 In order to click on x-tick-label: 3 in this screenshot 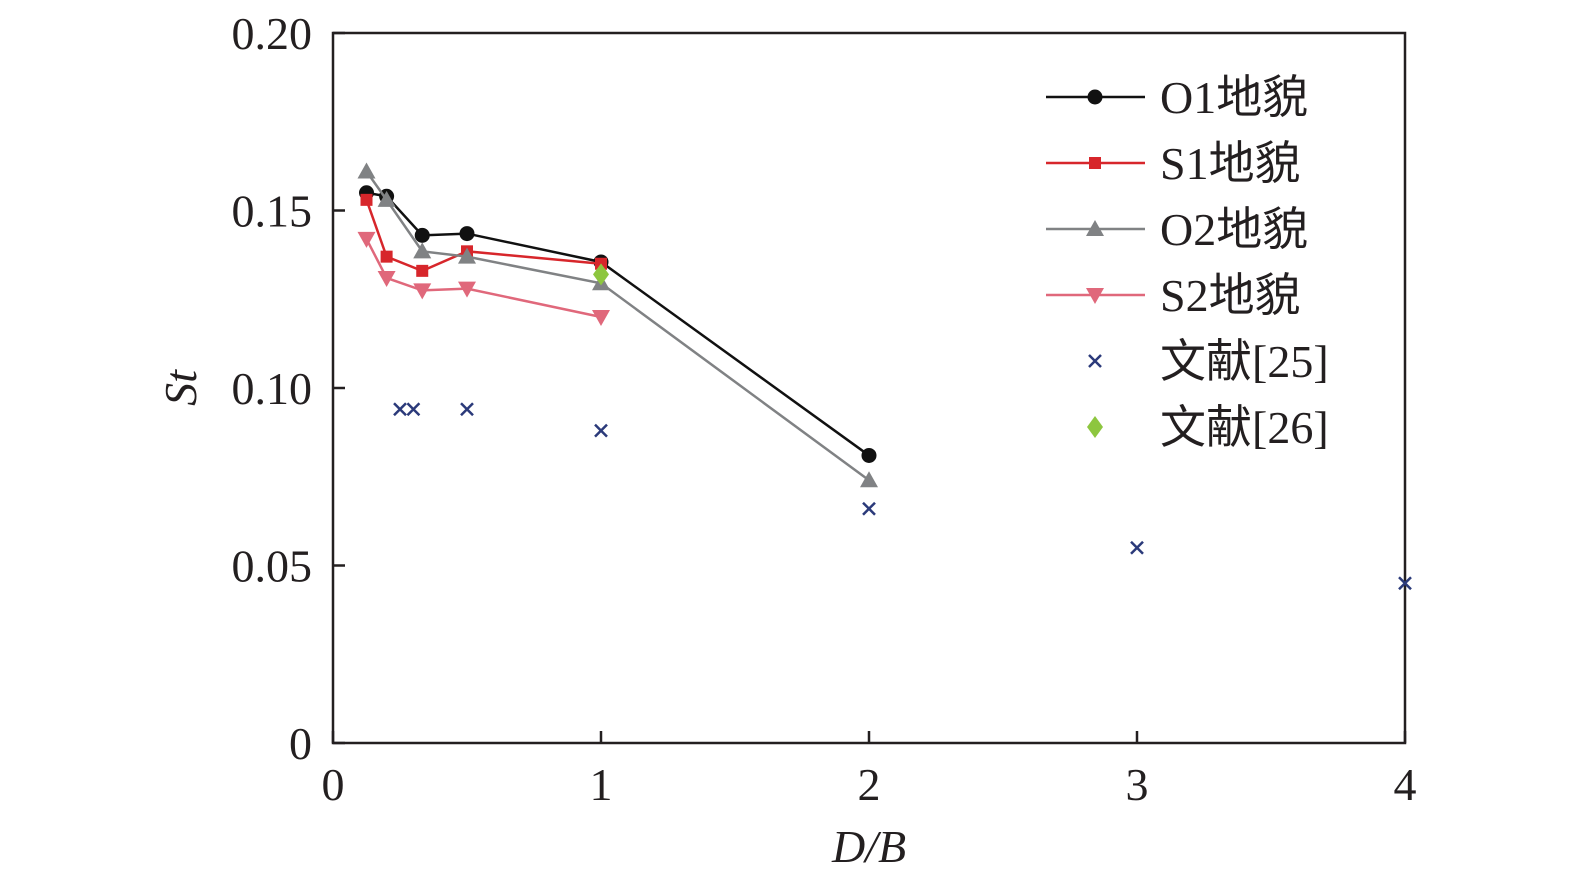, I will do `click(1137, 784)`.